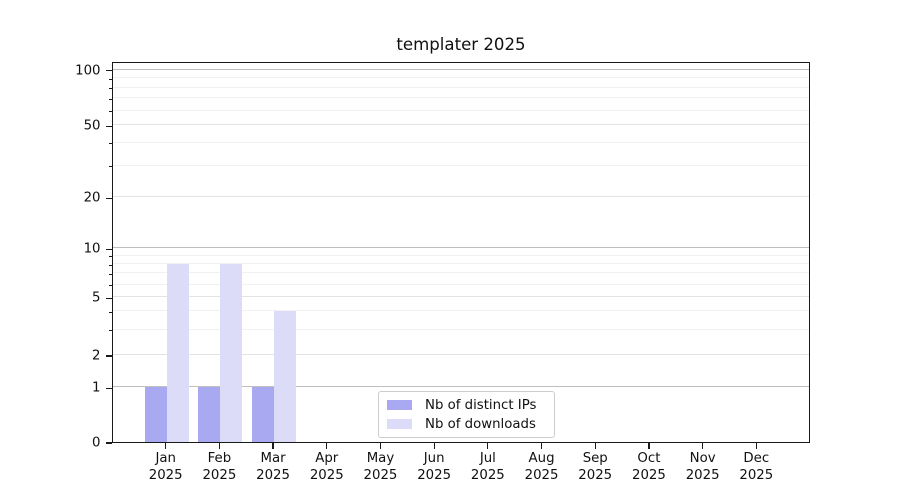 This screenshot has height=500, width=900. Describe the element at coordinates (541, 467) in the screenshot. I see `x-tick-label: Aug 2025` at that location.